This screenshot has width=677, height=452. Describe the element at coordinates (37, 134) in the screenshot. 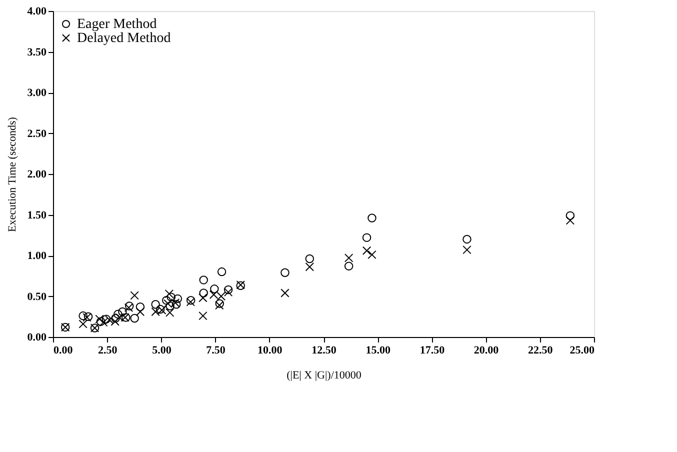

I see `y-tick-label: 2.50` at that location.